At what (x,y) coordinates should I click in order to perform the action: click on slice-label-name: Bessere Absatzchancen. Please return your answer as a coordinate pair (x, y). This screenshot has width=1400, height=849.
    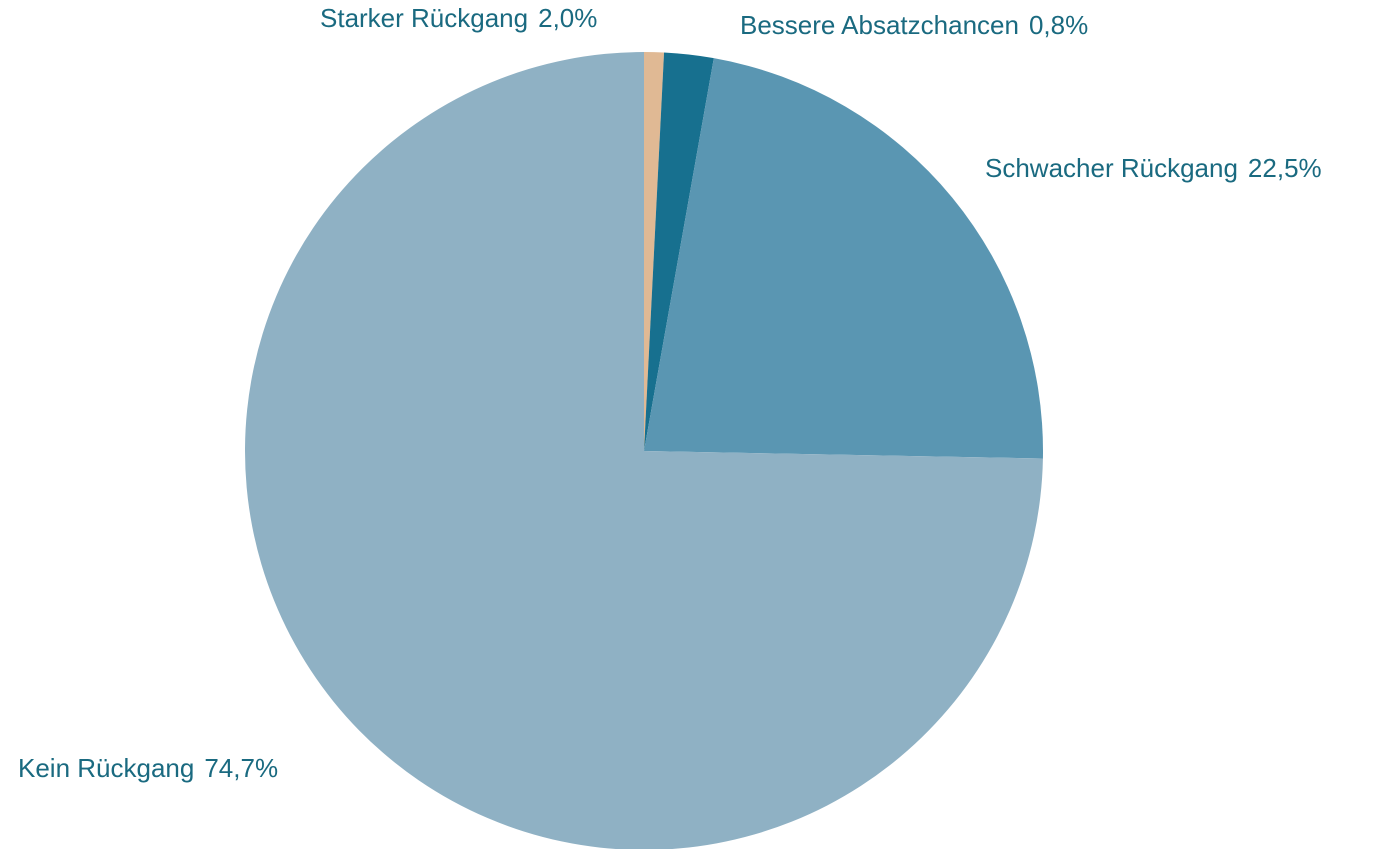
    Looking at the image, I should click on (879, 25).